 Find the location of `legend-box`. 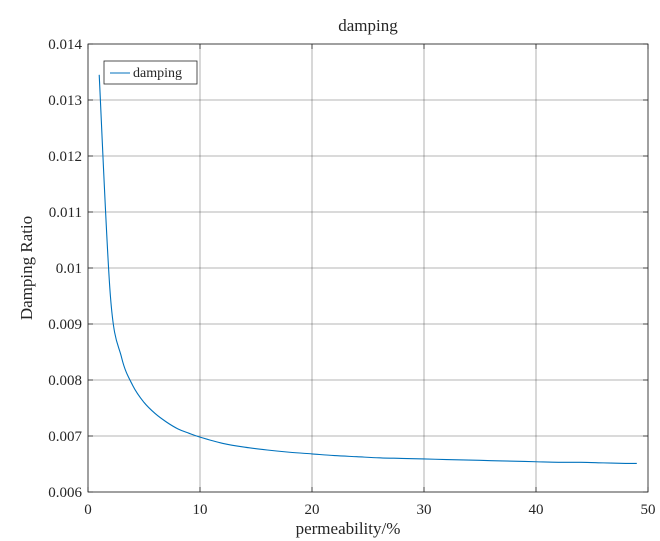

legend-box is located at coordinates (150, 72).